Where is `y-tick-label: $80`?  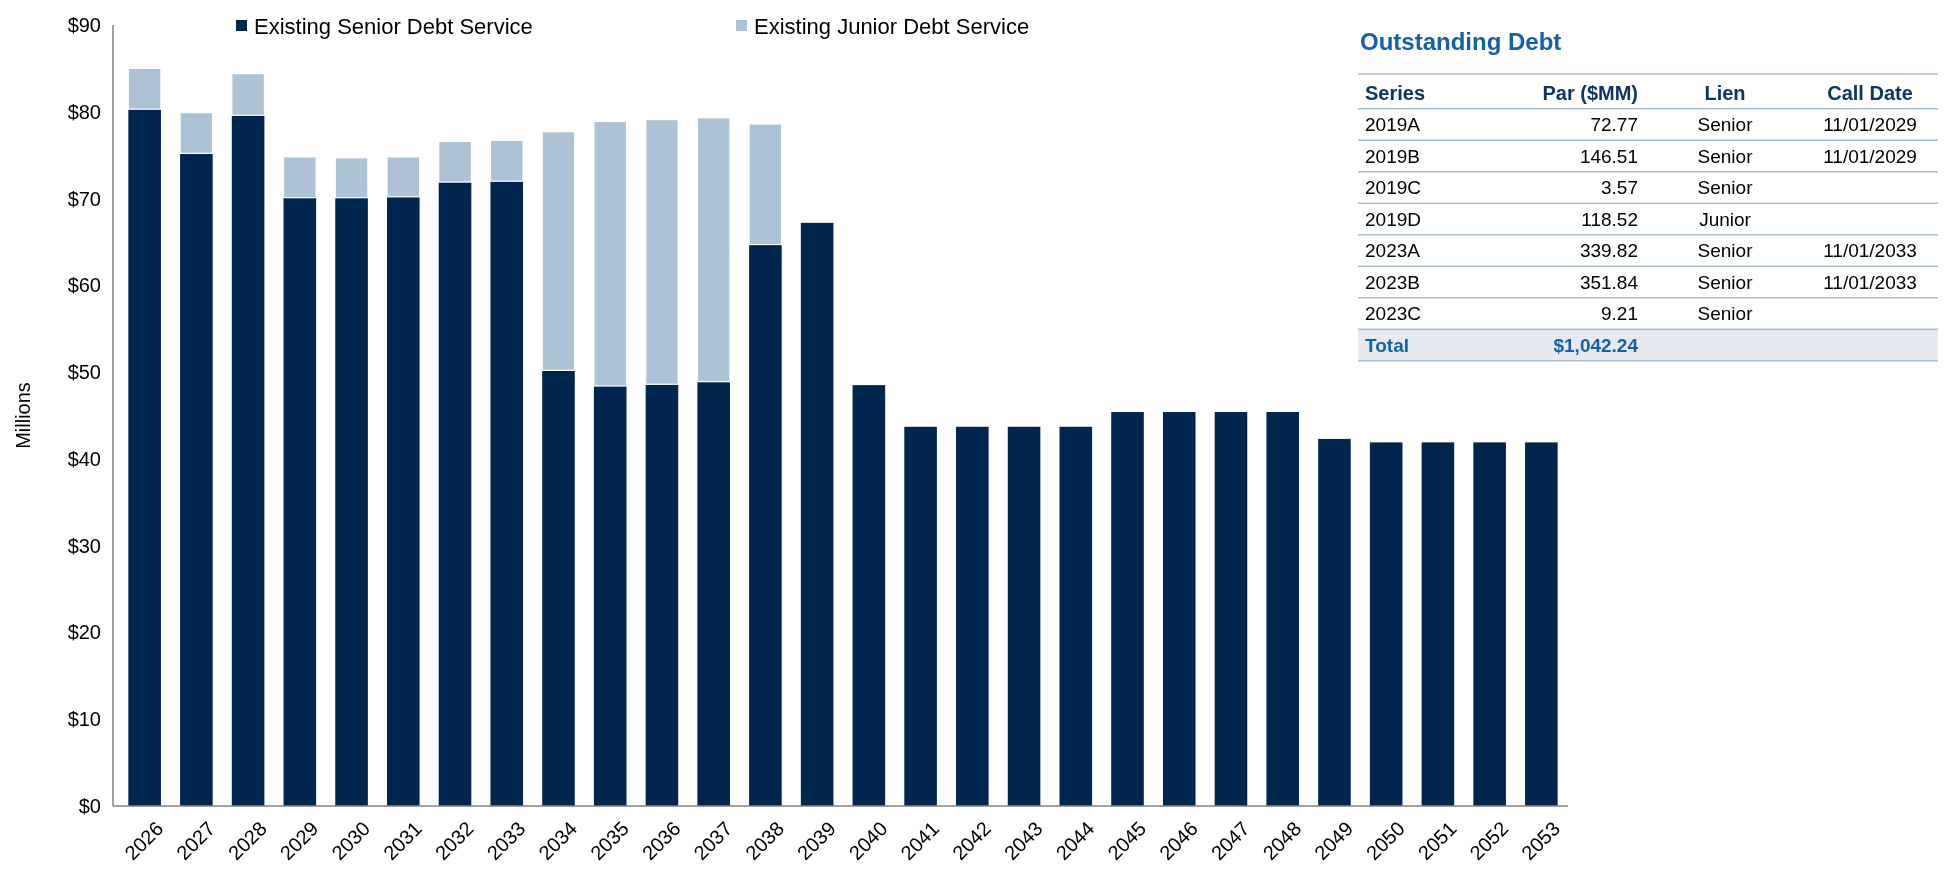 y-tick-label: $80 is located at coordinates (84, 111).